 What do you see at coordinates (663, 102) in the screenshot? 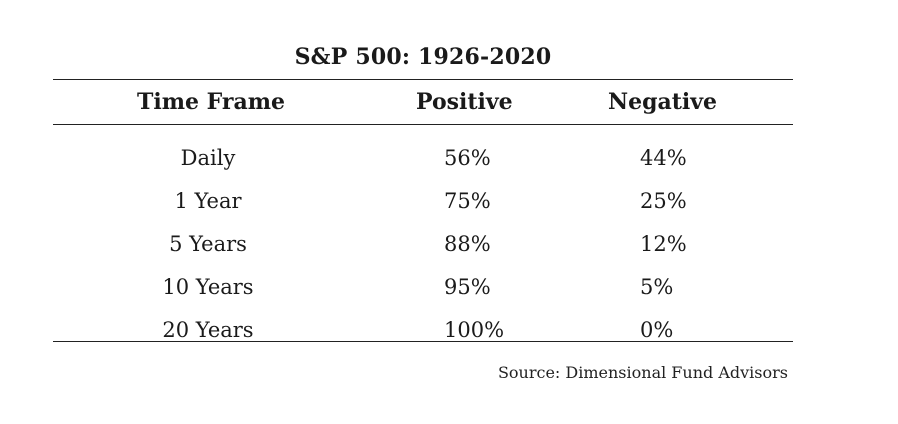
I see `column-header-negative: Negative` at bounding box center [663, 102].